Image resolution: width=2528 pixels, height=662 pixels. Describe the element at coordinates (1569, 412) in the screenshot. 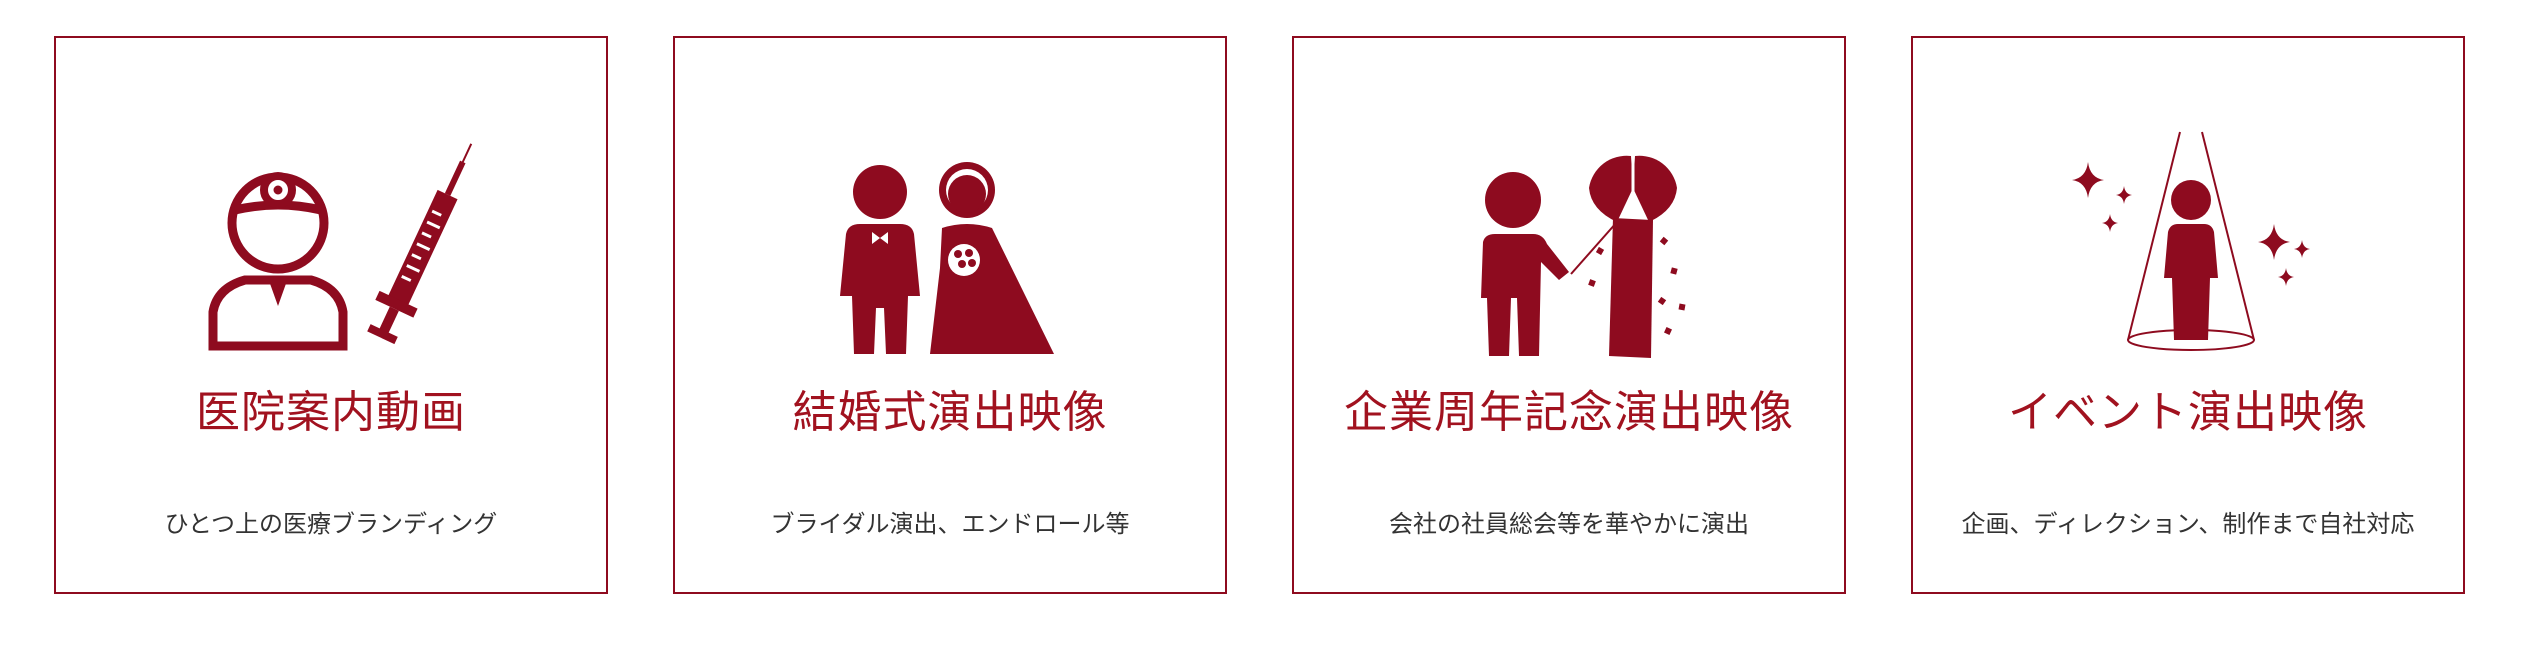

I see `service-title: 企業周年記念演出映像` at that location.